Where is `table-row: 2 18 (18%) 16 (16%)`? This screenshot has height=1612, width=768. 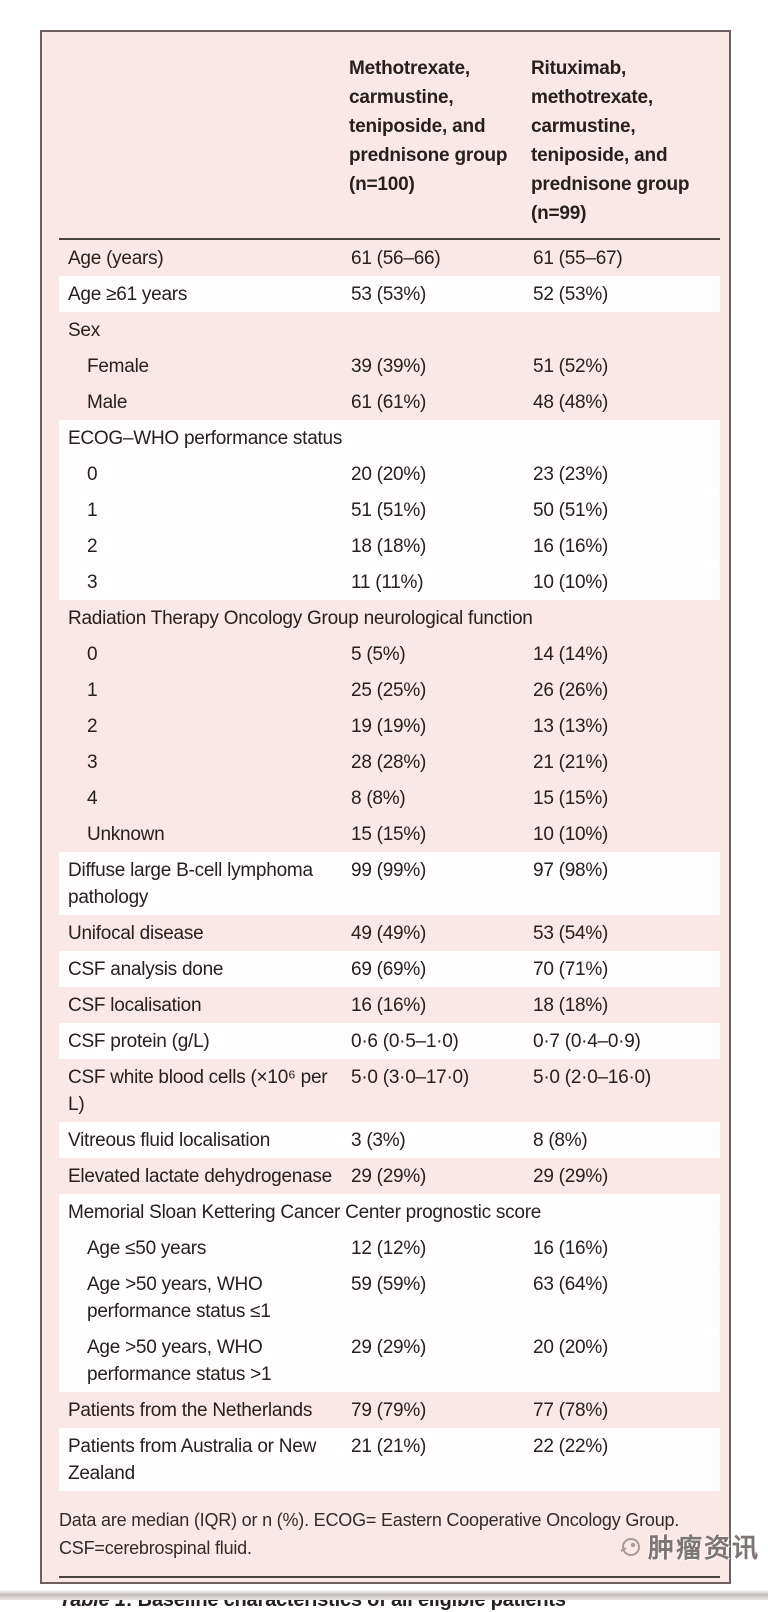
table-row: 2 18 (18%) 16 (16%) is located at coordinates (389, 546).